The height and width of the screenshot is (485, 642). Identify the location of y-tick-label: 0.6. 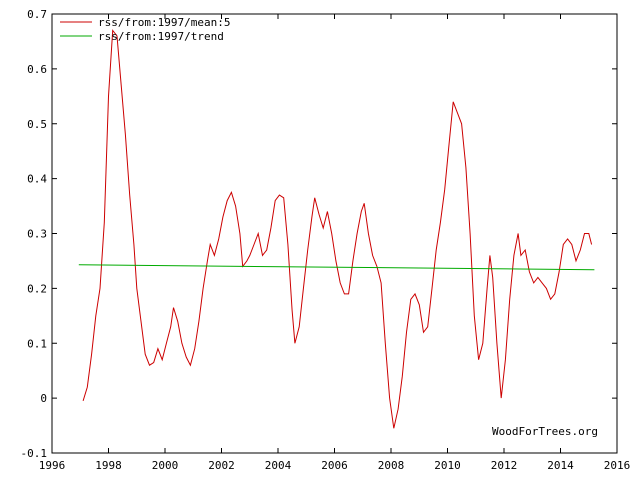
(37, 69).